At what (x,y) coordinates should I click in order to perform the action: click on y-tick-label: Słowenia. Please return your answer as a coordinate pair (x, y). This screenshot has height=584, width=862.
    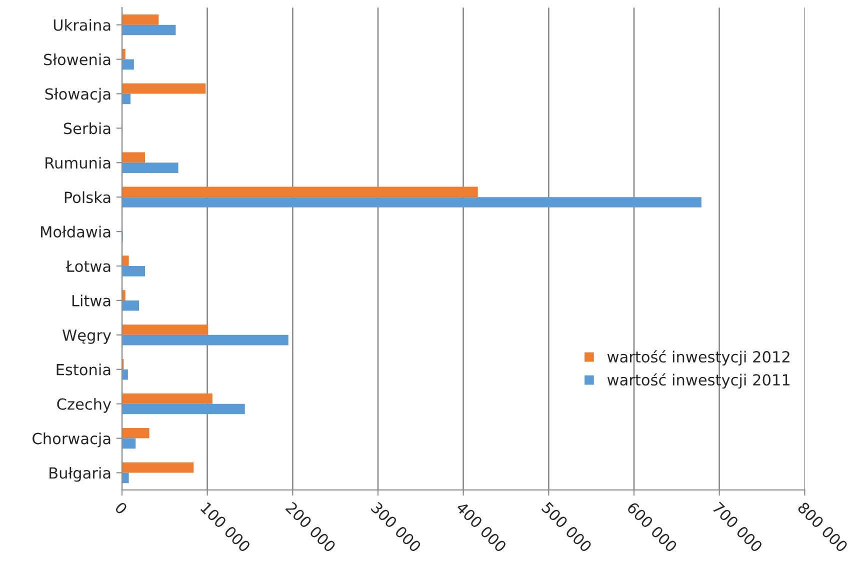
    Looking at the image, I should click on (77, 59).